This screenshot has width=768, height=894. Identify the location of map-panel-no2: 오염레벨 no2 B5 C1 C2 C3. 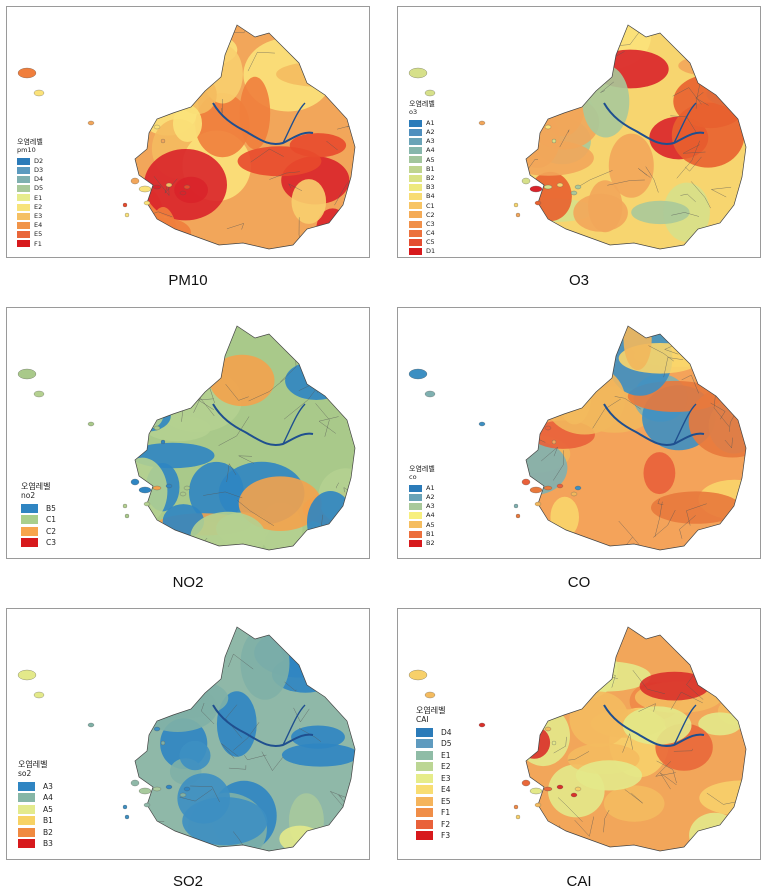
(188, 433).